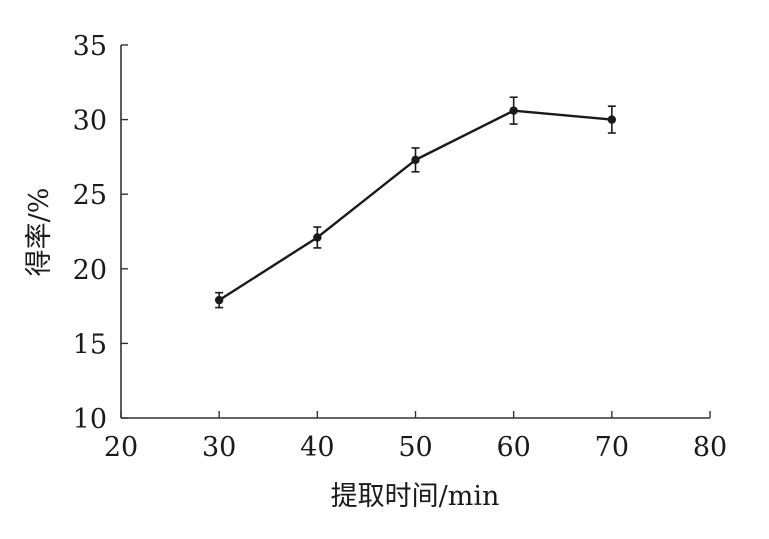 This screenshot has width=769, height=539. I want to click on x-tick-label: 30, so click(219, 447).